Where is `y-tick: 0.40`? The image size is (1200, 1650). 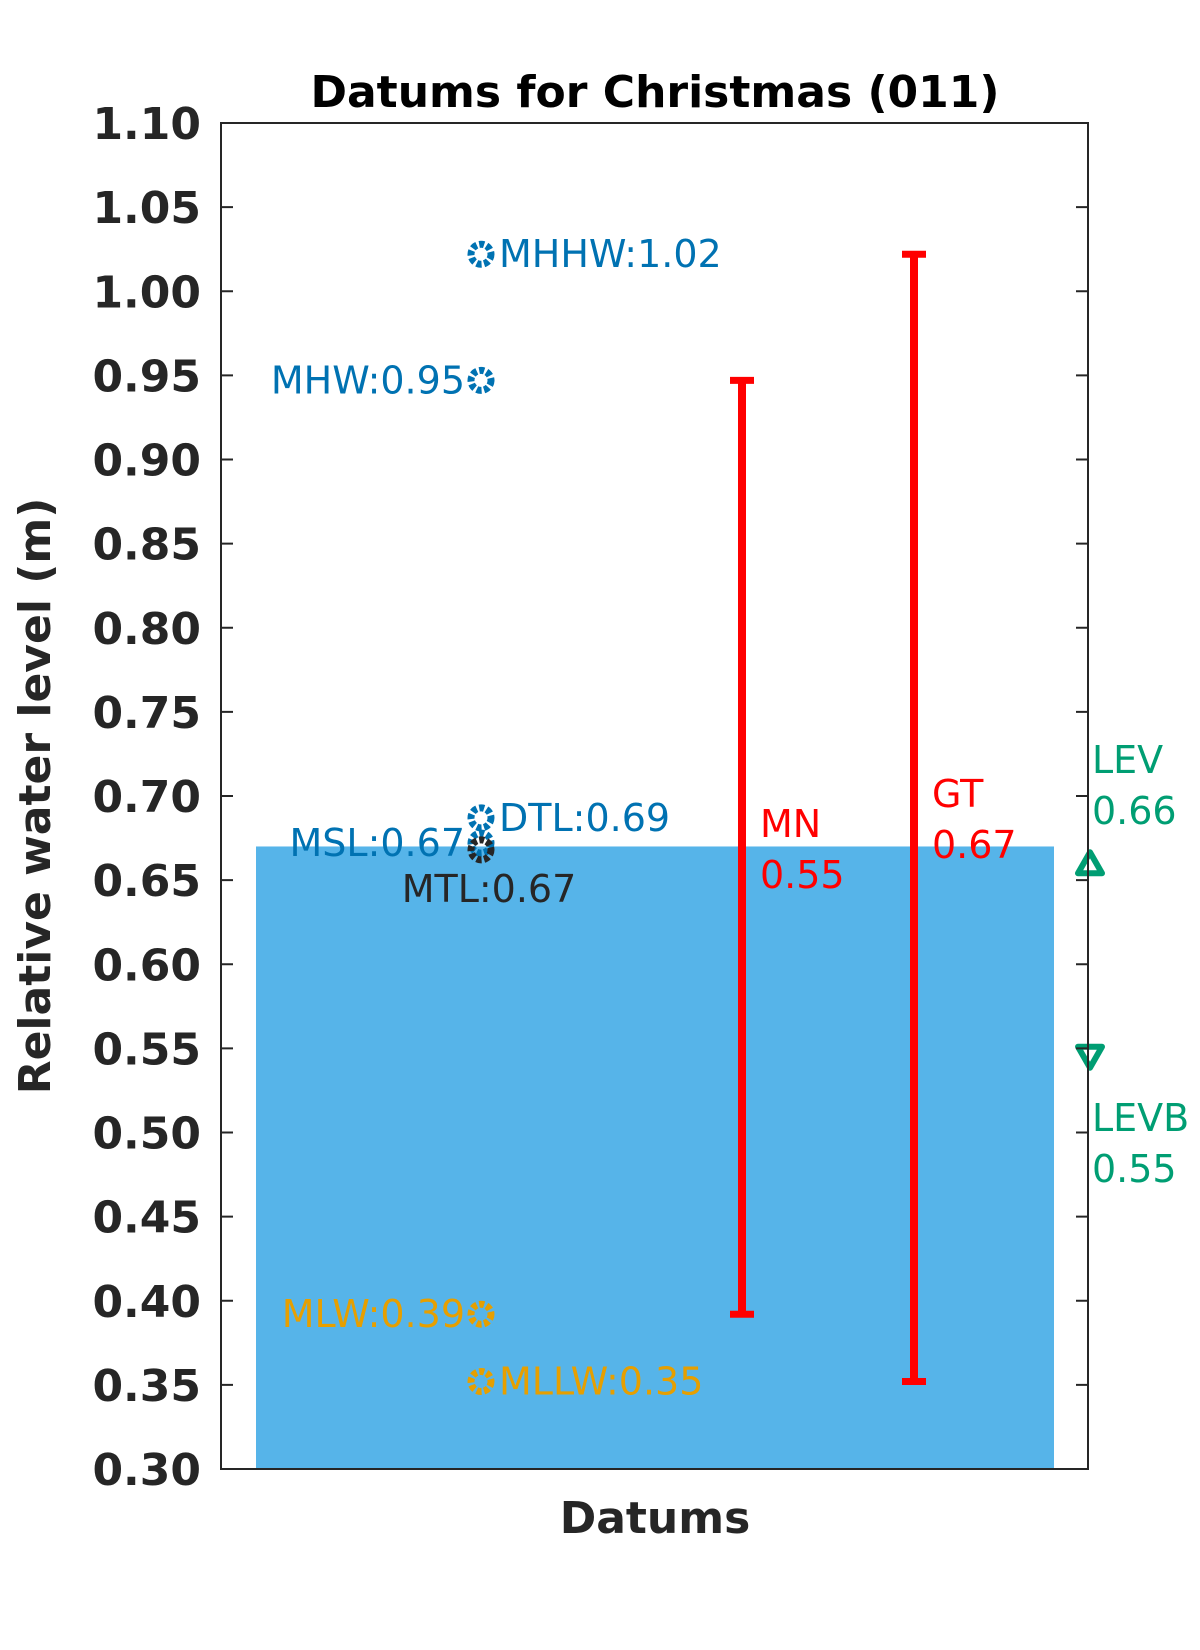 y-tick: 0.40 is located at coordinates (590, 1302).